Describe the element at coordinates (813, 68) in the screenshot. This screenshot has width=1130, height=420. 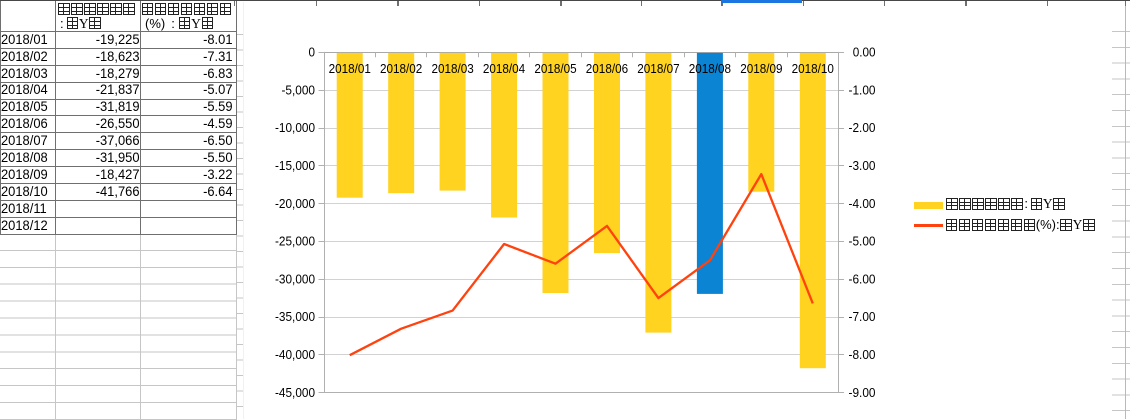
I see `svg-text: 2018/10` at that location.